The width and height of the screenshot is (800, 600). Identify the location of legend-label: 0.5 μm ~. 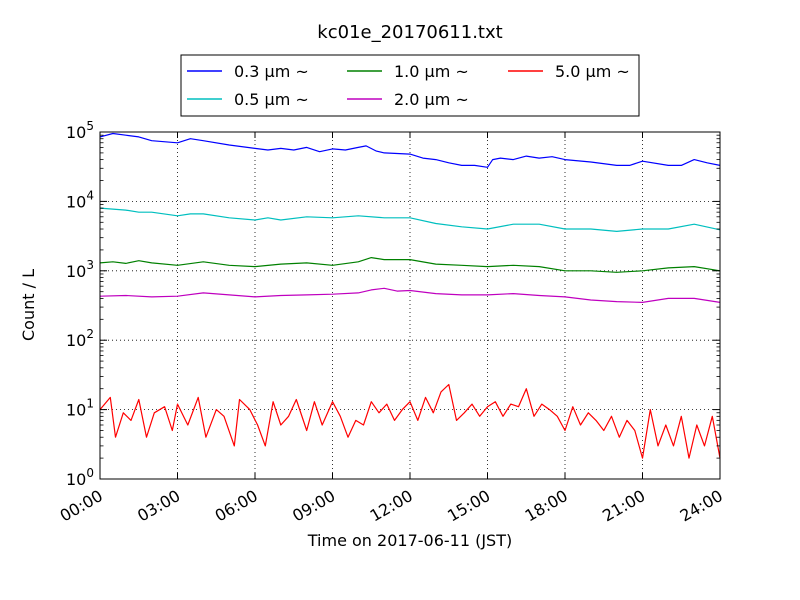
(271, 99).